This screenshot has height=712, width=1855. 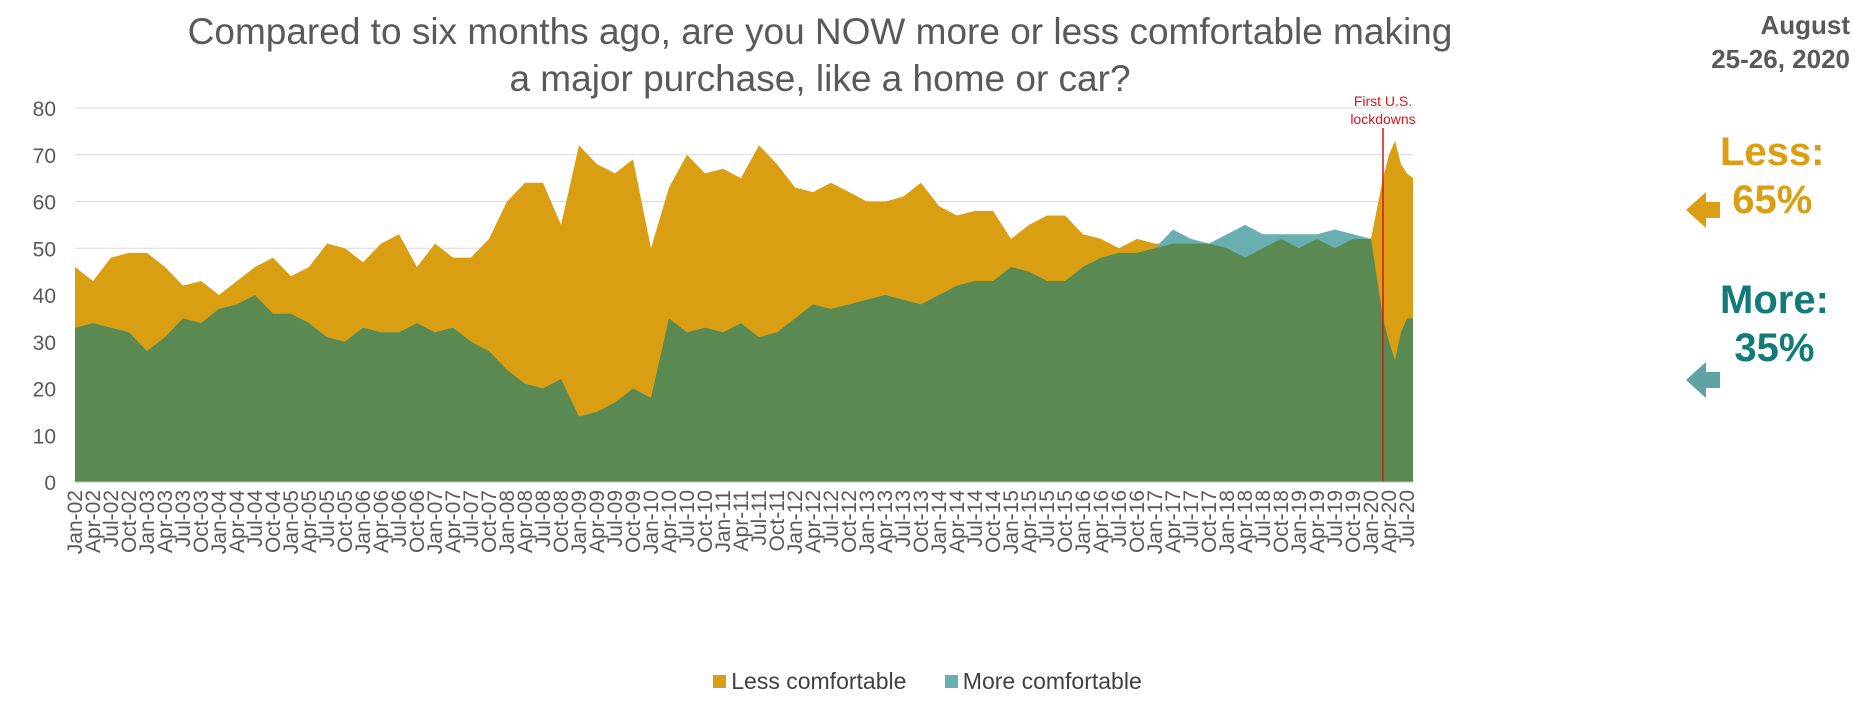 I want to click on x-tick-label: Jan-11, so click(x=723, y=521).